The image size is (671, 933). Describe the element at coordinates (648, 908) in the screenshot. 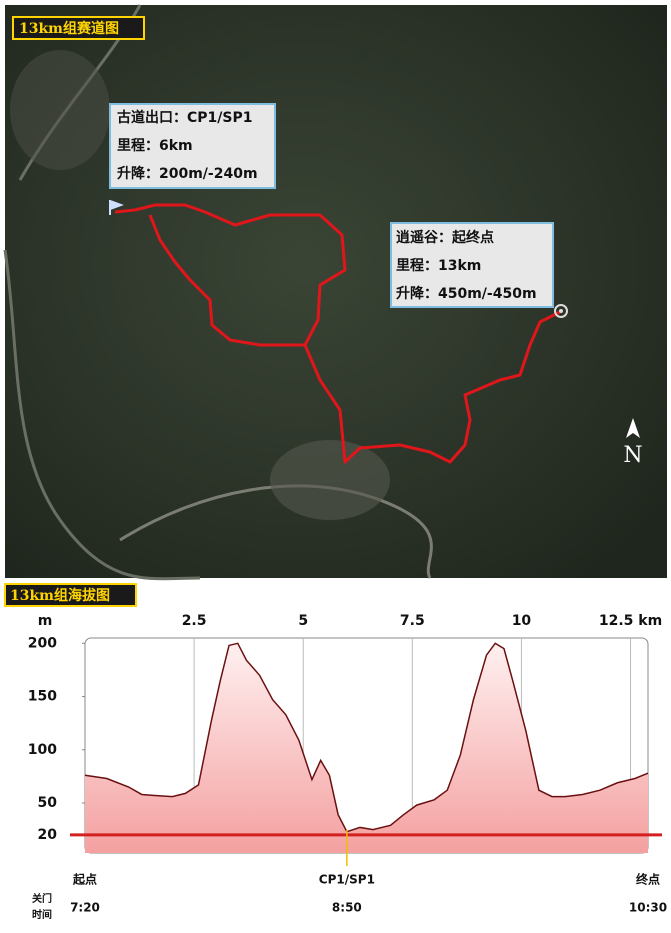

I see `cutoff-time: 10:30` at that location.